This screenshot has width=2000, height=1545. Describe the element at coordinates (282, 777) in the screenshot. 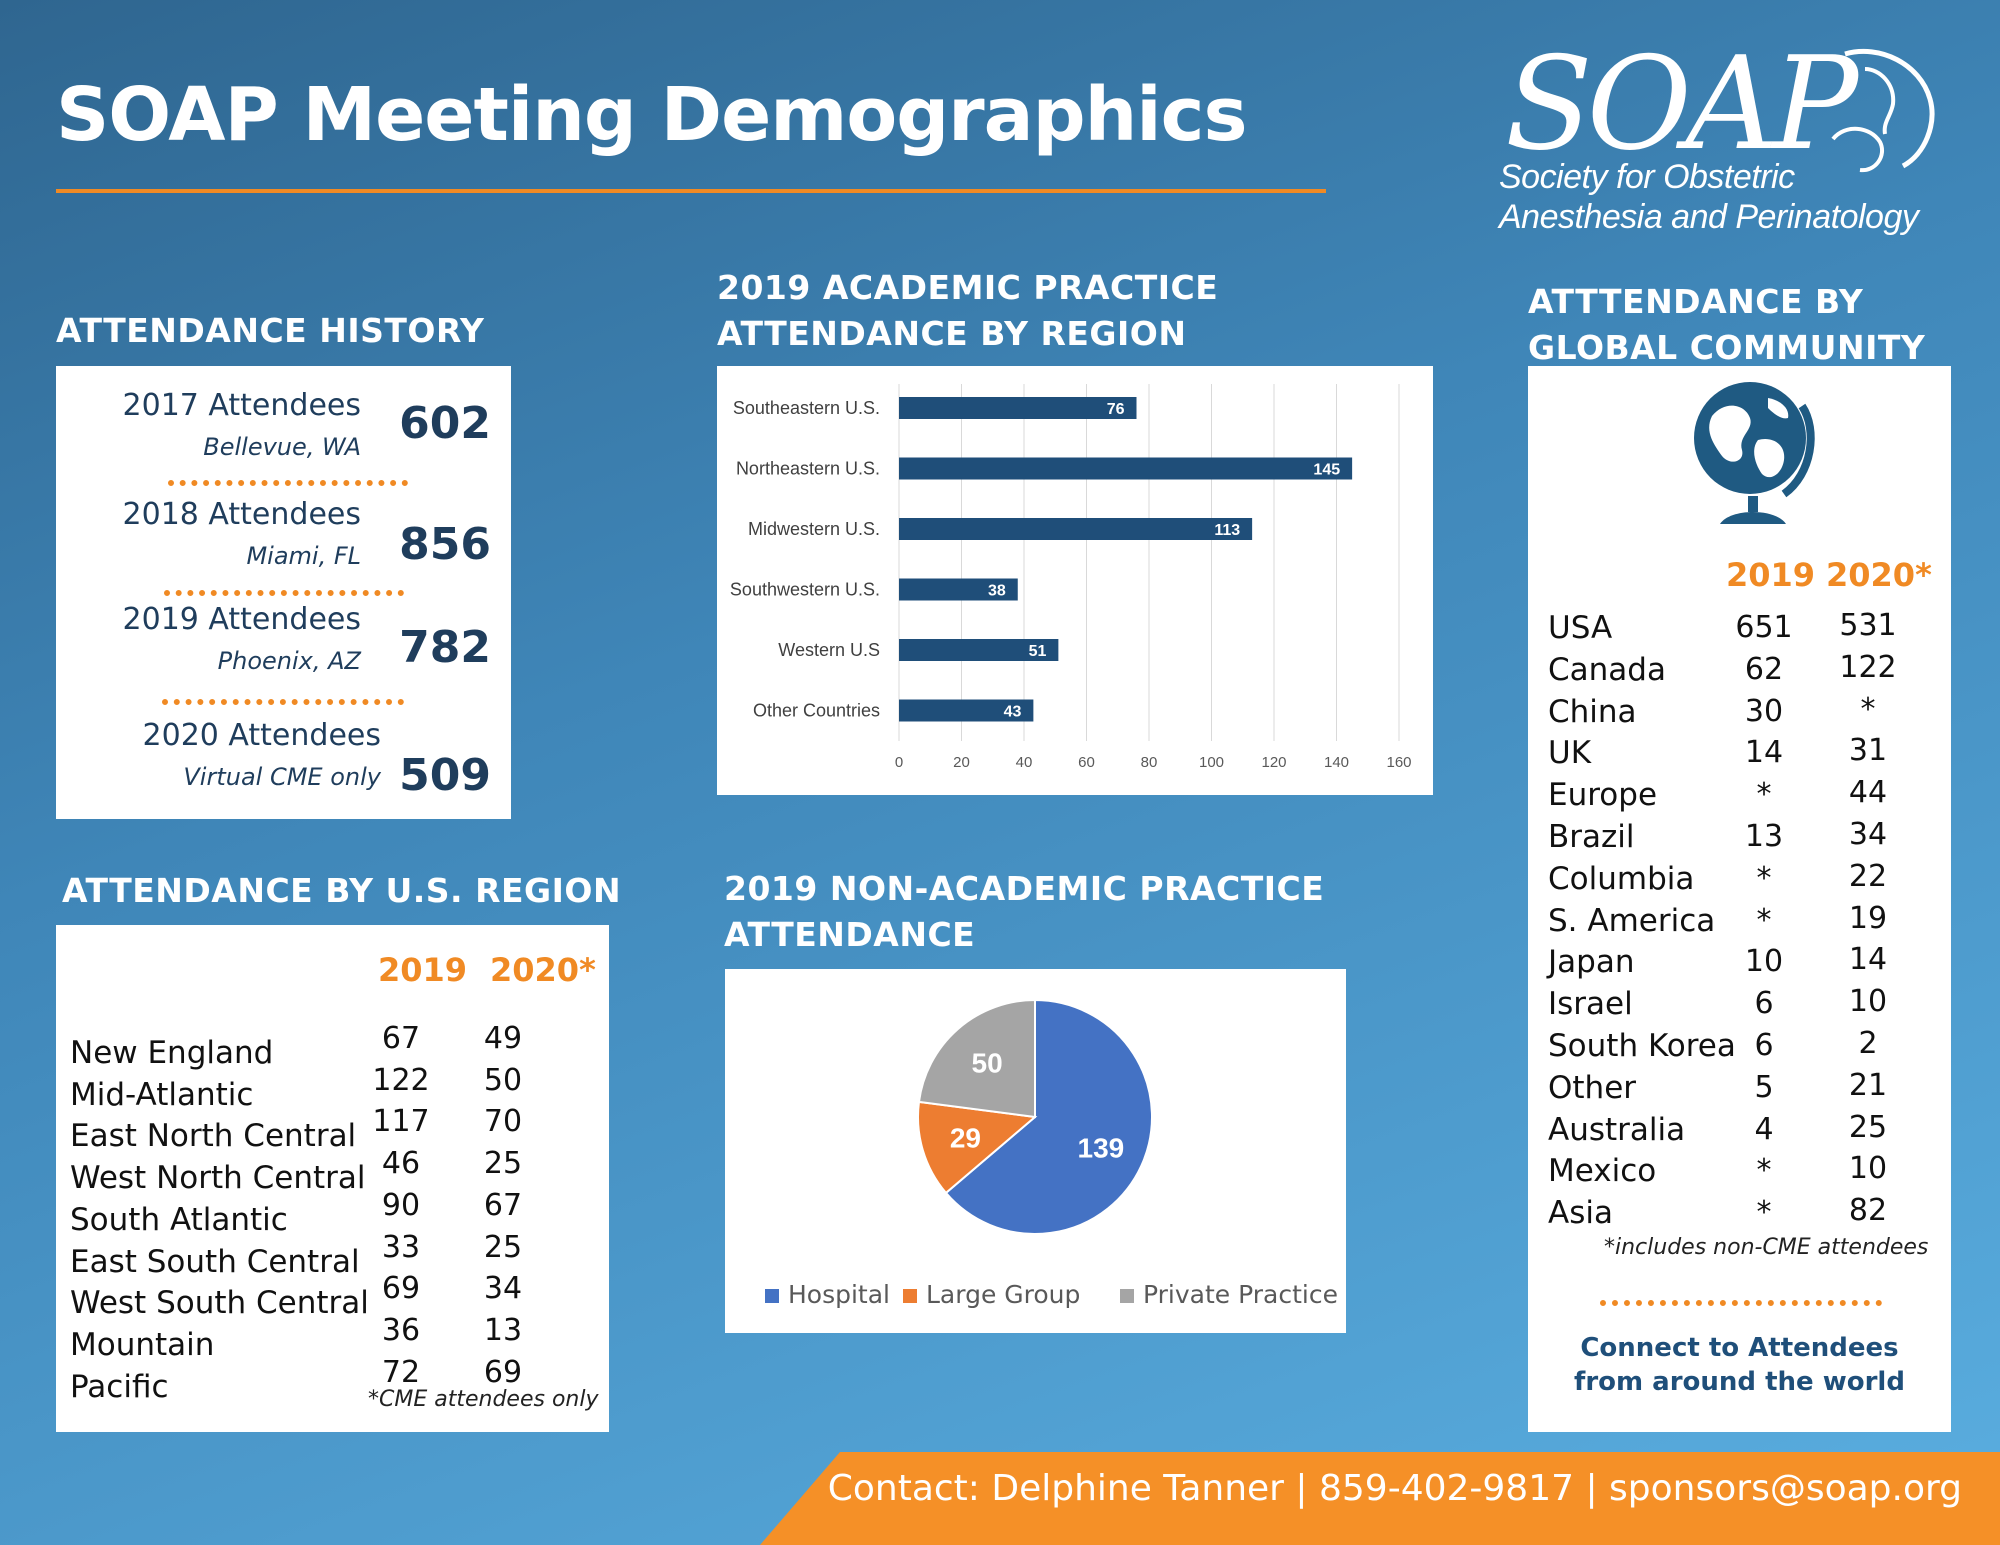

I see `history-location: Virtual CME only` at that location.